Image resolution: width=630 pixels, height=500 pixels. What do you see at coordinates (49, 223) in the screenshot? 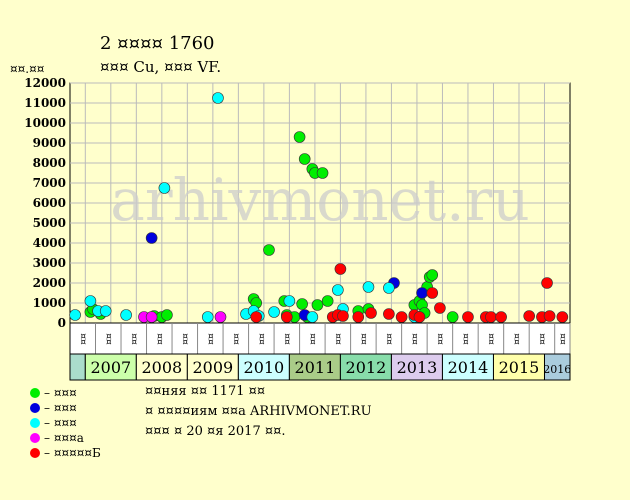
I see `y-tick-label: 5000` at bounding box center [49, 223].